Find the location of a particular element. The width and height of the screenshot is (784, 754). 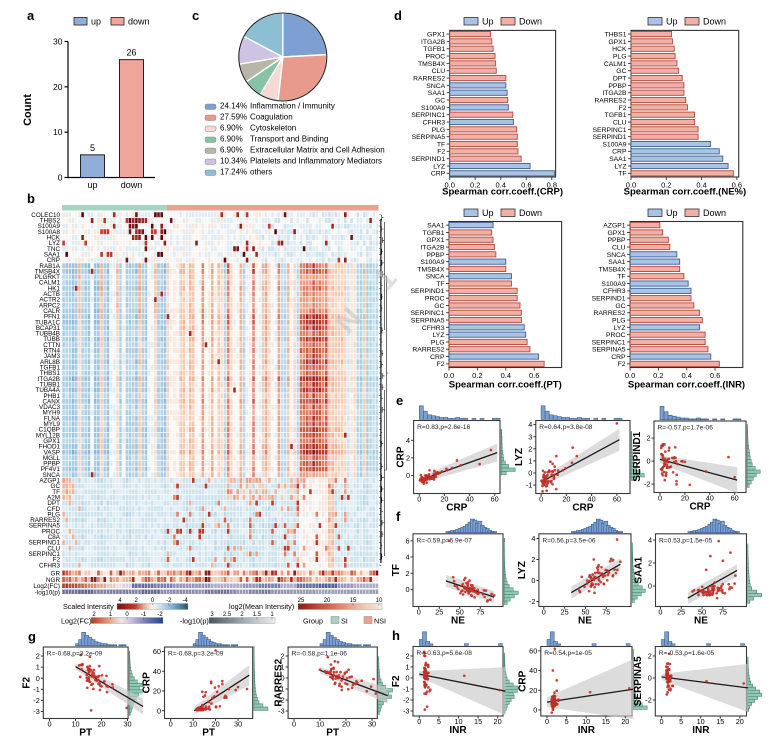

svg-text: RAB1A is located at coordinates (49, 266).